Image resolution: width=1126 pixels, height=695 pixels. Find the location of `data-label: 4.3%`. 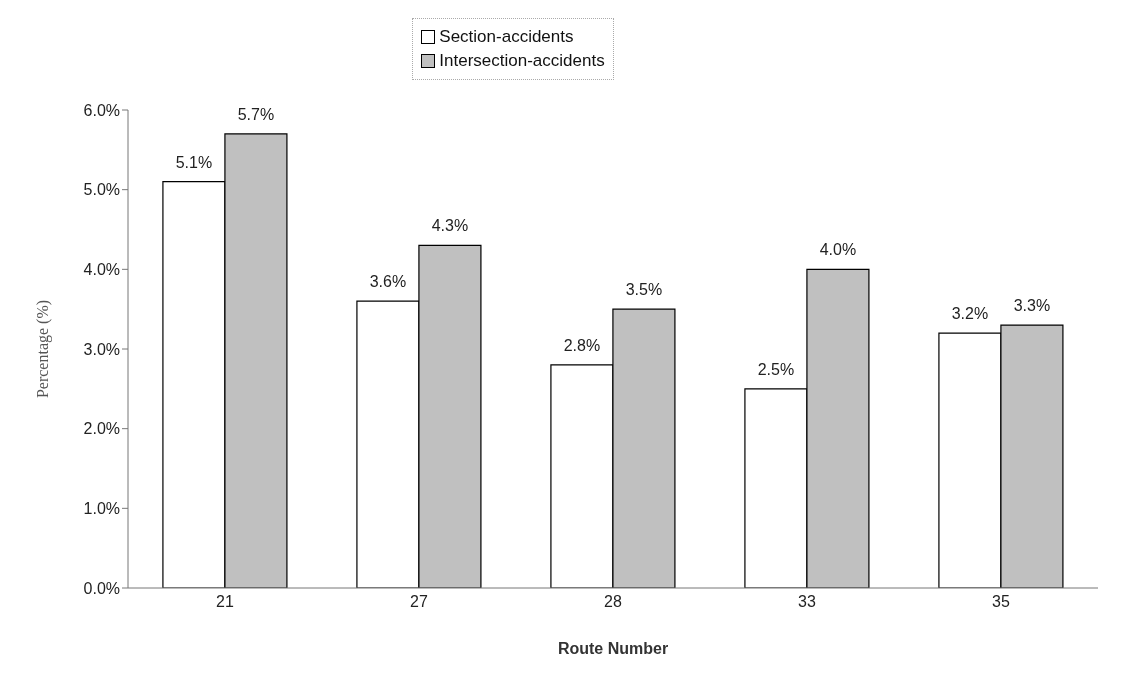

data-label: 4.3% is located at coordinates (450, 226).